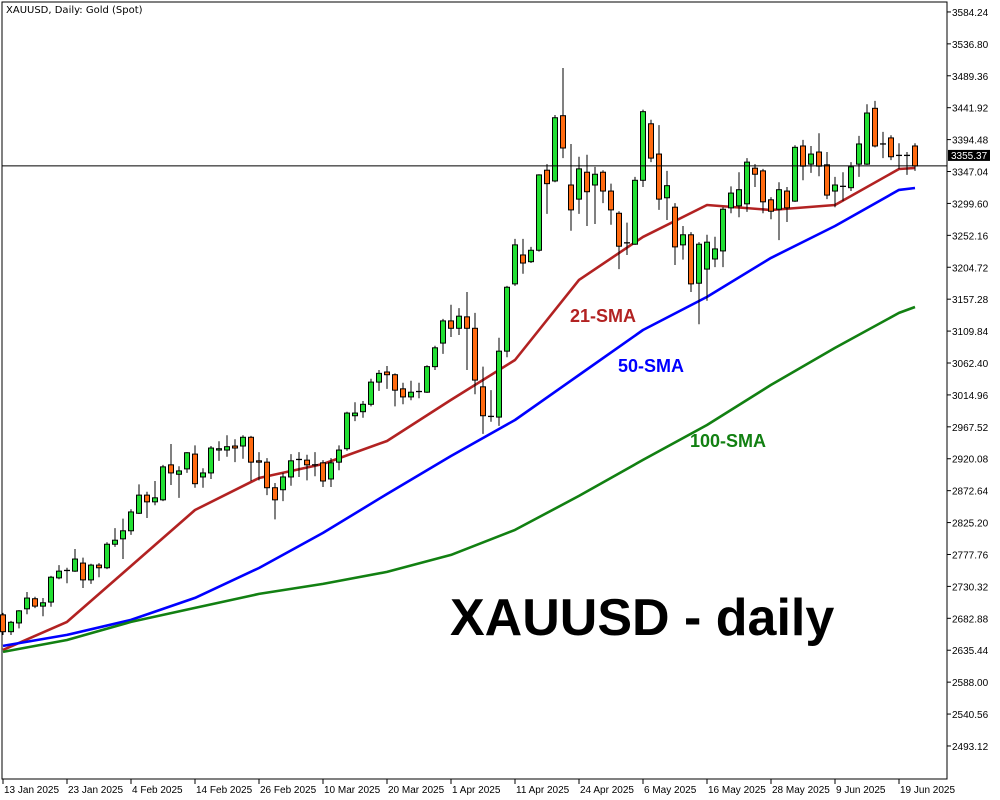  I want to click on y-tick-label: 3252.16, so click(970, 236).